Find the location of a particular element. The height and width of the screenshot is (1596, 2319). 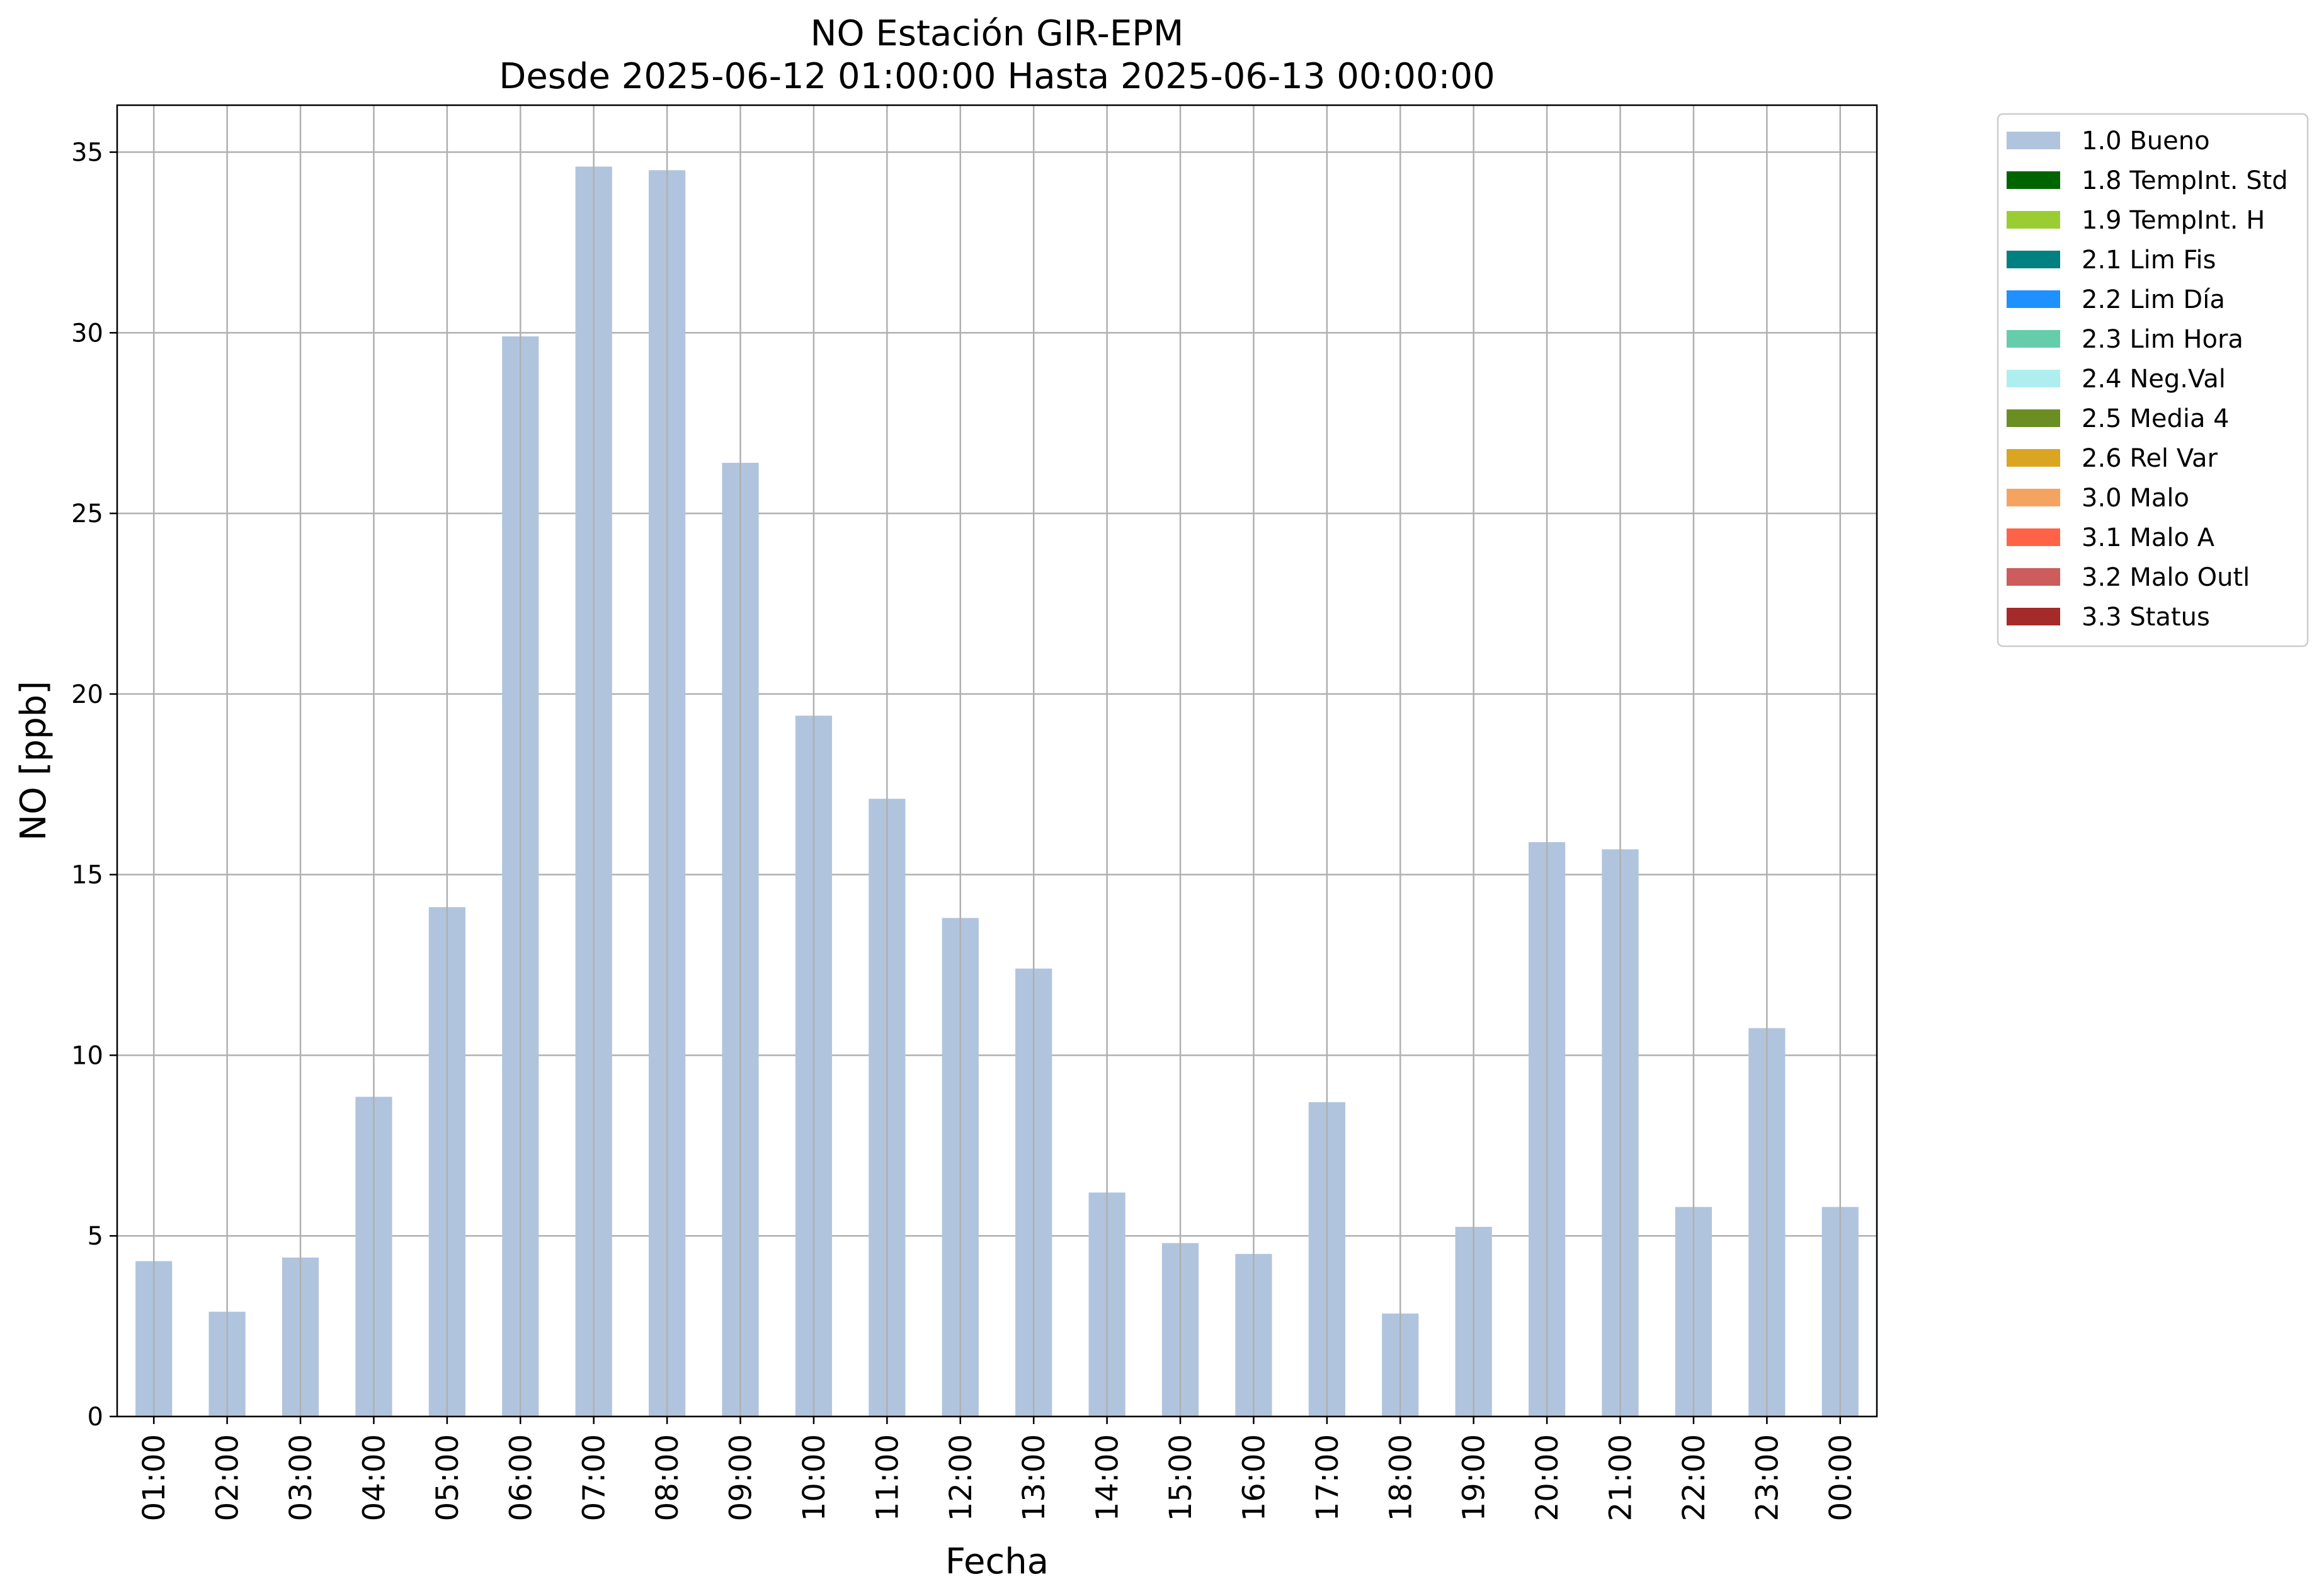

x-tick-label: 03:00 is located at coordinates (301, 1477).